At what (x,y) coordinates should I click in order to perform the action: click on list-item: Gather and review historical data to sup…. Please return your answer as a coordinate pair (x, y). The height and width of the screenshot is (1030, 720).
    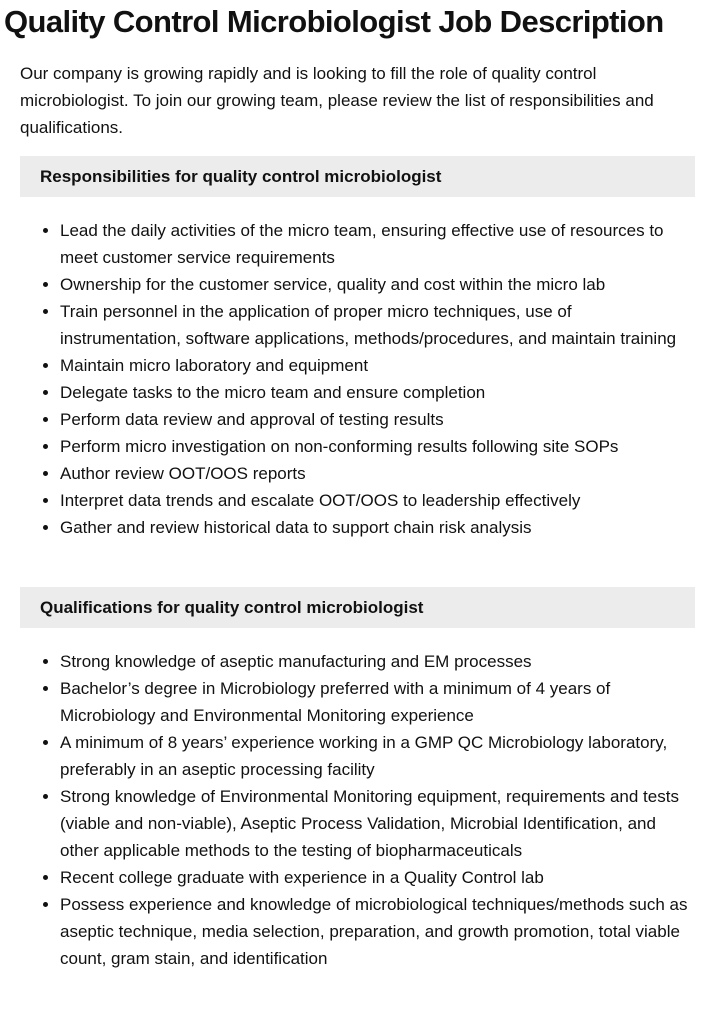
    Looking at the image, I should click on (378, 527).